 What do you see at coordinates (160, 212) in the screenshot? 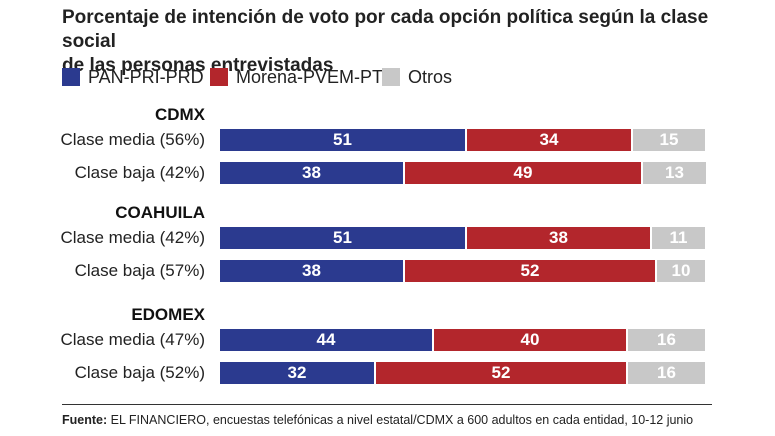
I see `group-title-coahuila: COAHUILA` at bounding box center [160, 212].